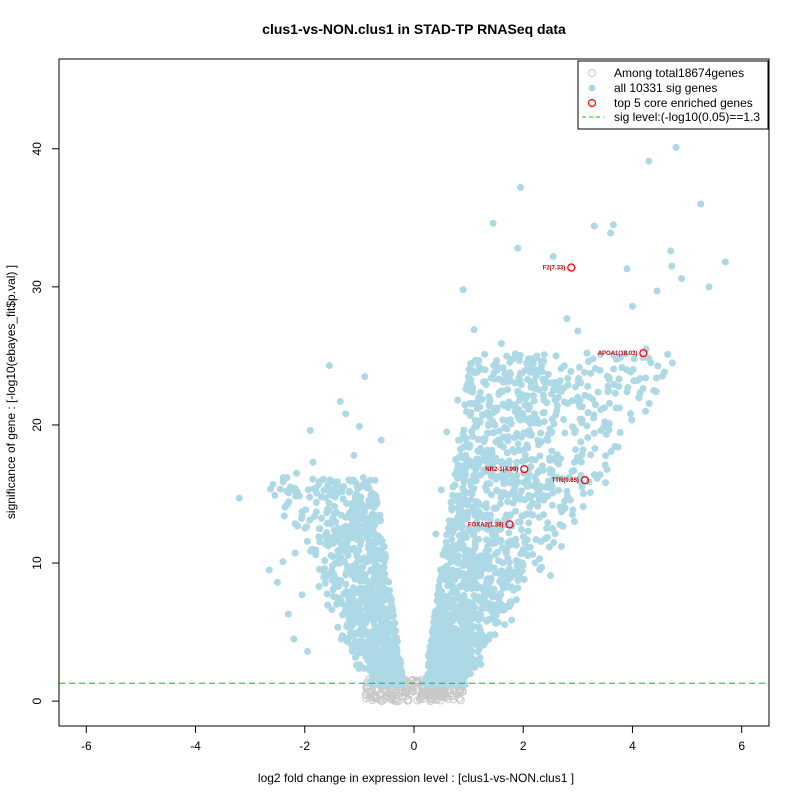 Image resolution: width=800 pixels, height=800 pixels. What do you see at coordinates (618, 354) in the screenshot?
I see `core-gene-label: APOA1(18.03)` at bounding box center [618, 354].